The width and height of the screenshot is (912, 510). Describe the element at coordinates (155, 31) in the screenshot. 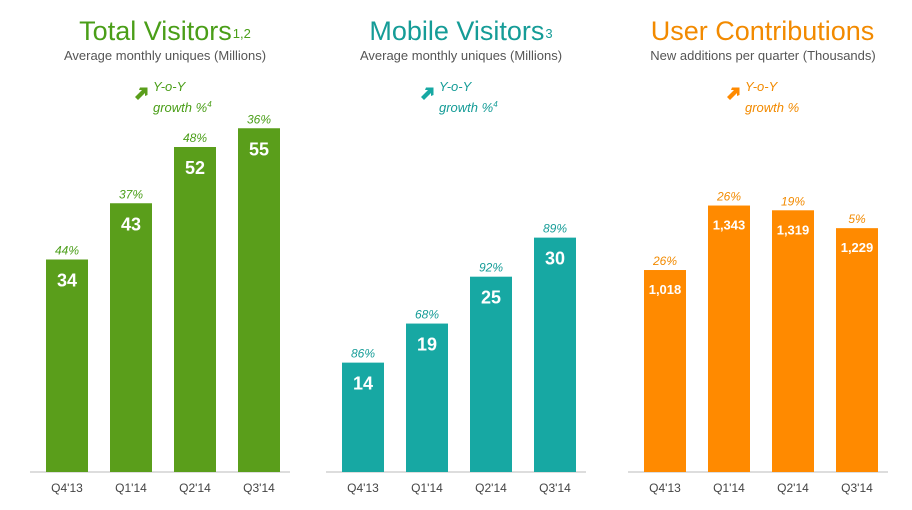

I see `title-text: Total Visitors` at that location.